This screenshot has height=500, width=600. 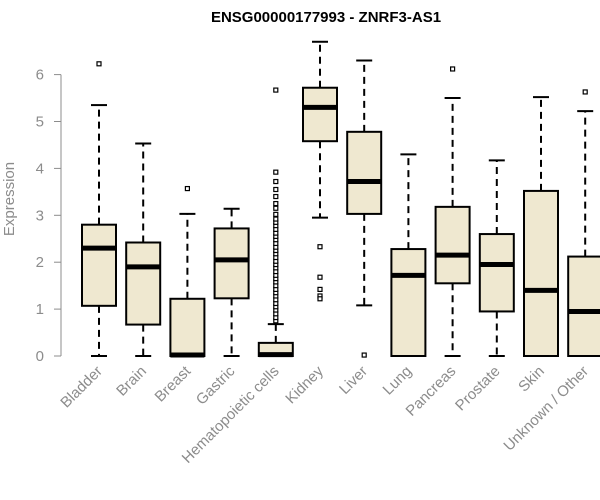 What do you see at coordinates (173, 383) in the screenshot?
I see `x-tick-label: Breast` at bounding box center [173, 383].